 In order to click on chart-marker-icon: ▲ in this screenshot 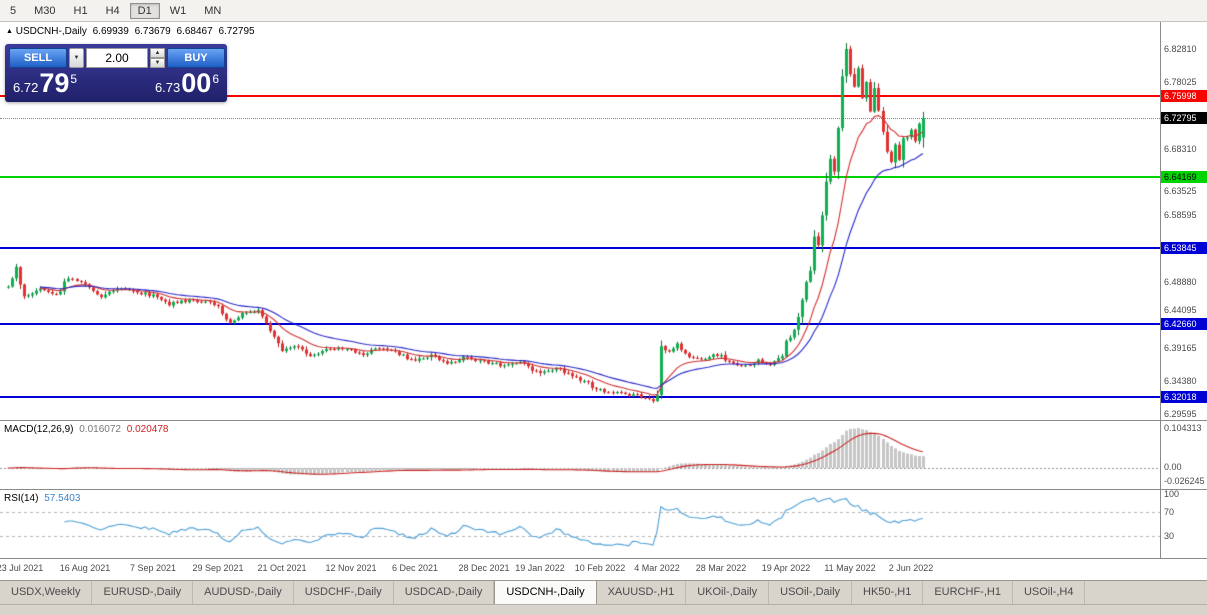, I will do `click(9, 31)`.